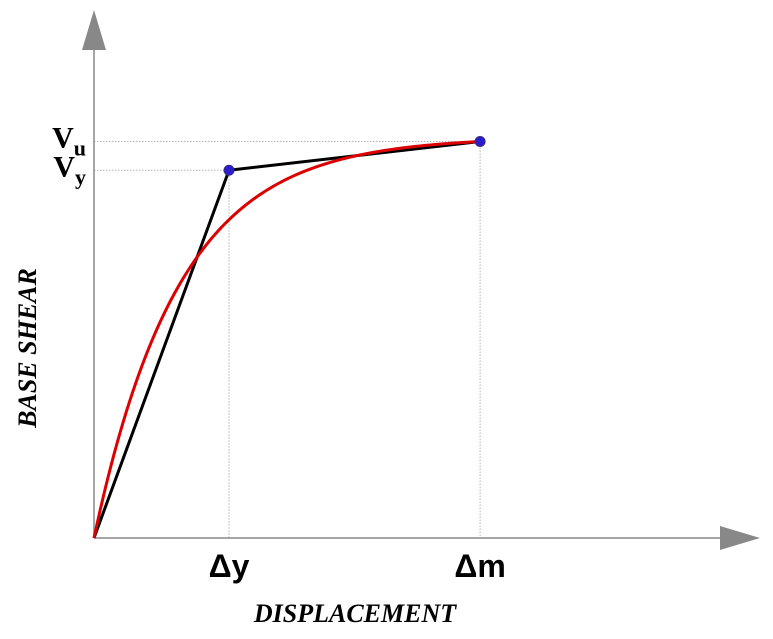  What do you see at coordinates (69, 141) in the screenshot?
I see `y-tick-label-1: Vu` at bounding box center [69, 141].